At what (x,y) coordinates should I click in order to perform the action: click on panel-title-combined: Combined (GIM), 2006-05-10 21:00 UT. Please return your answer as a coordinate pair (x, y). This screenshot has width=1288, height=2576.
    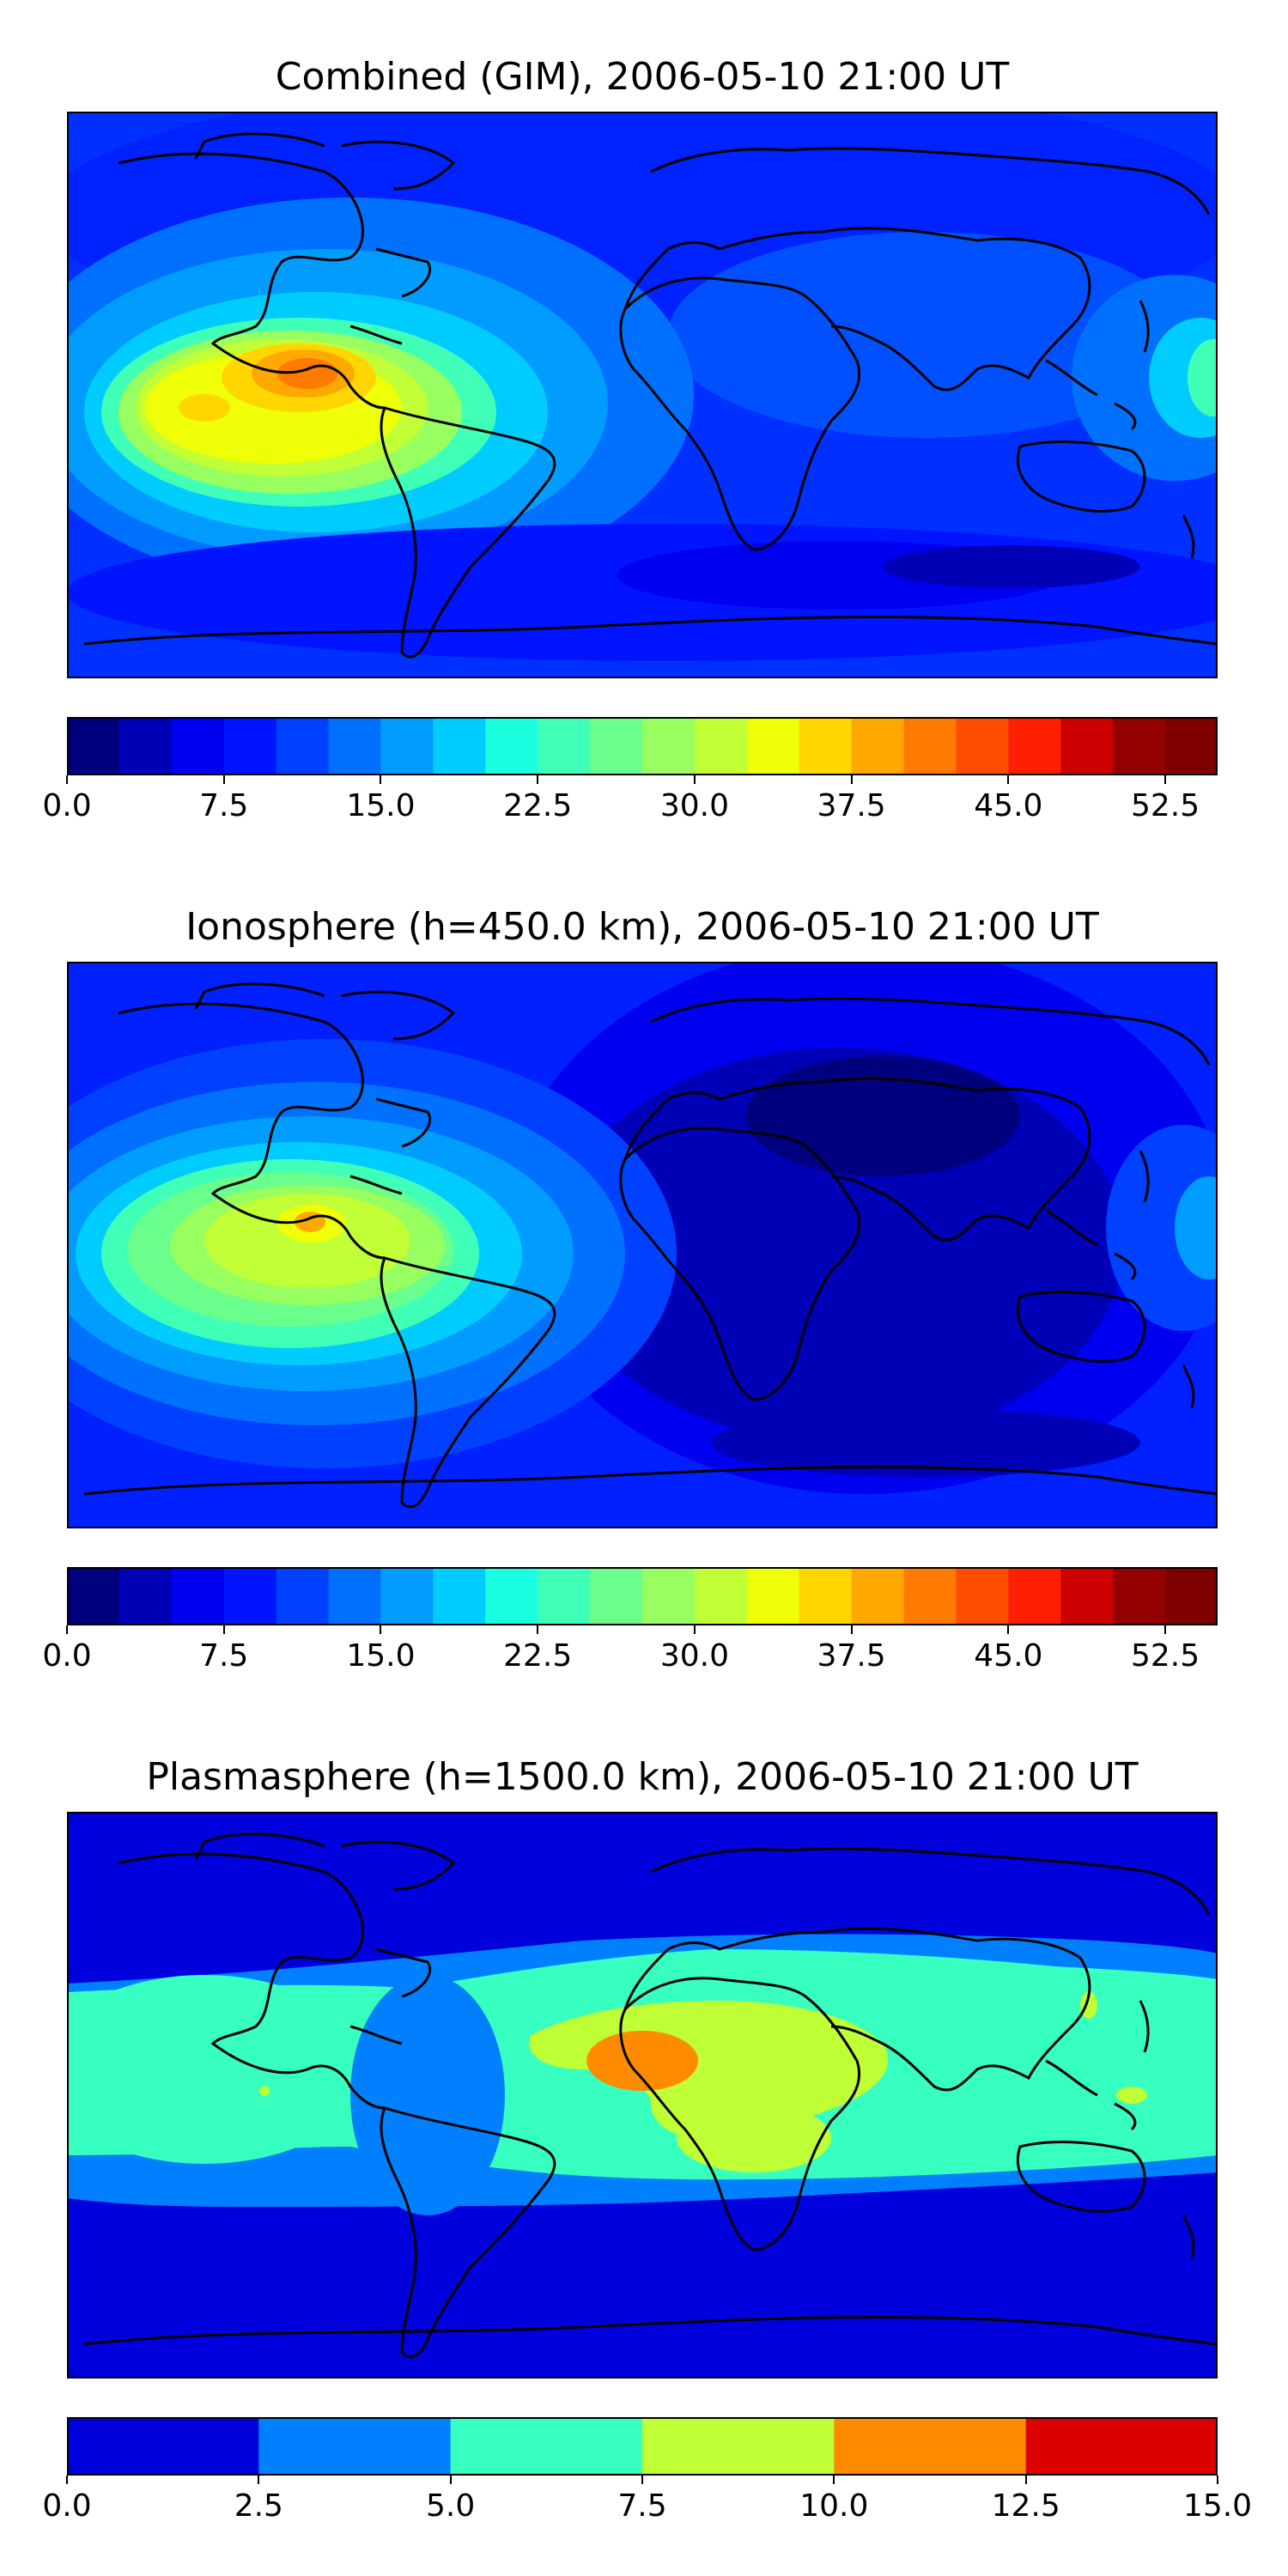
    Looking at the image, I should click on (642, 77).